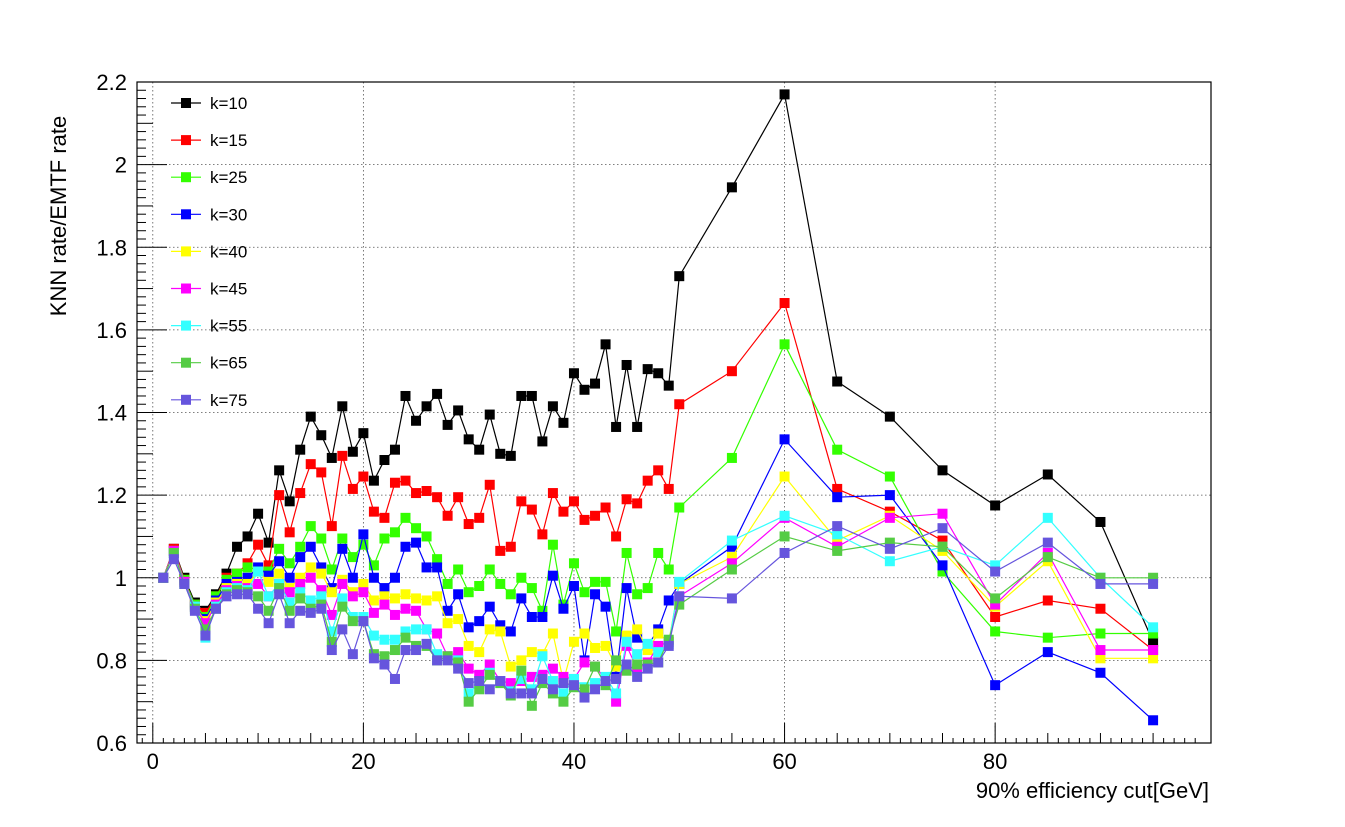 The width and height of the screenshot is (1345, 827). I want to click on legend-item: k=55, so click(209, 326).